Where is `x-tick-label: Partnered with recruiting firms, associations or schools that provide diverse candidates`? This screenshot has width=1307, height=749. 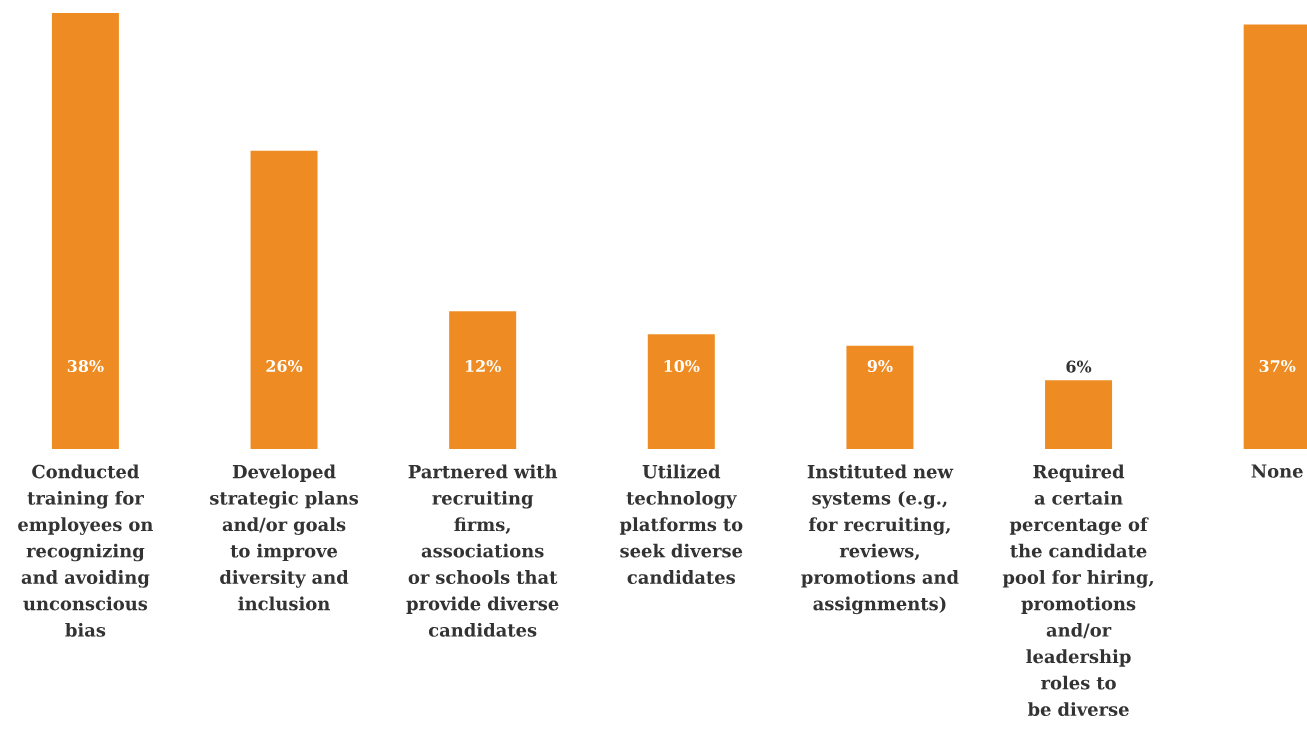 x-tick-label: Partnered with recruiting firms, associations or schools that provide diverse candidates is located at coordinates (482, 550).